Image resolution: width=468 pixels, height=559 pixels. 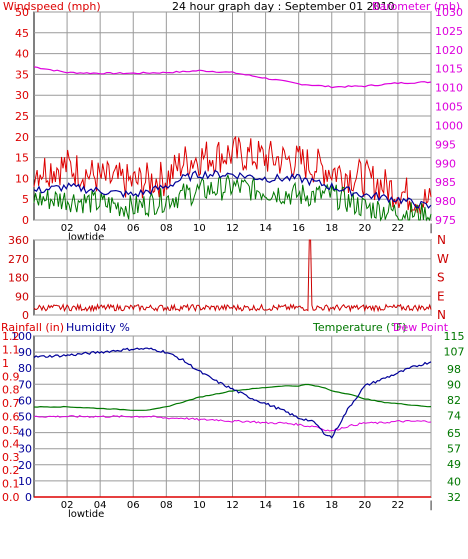 I want to click on wind-x-tick-label: 22, so click(x=398, y=228).